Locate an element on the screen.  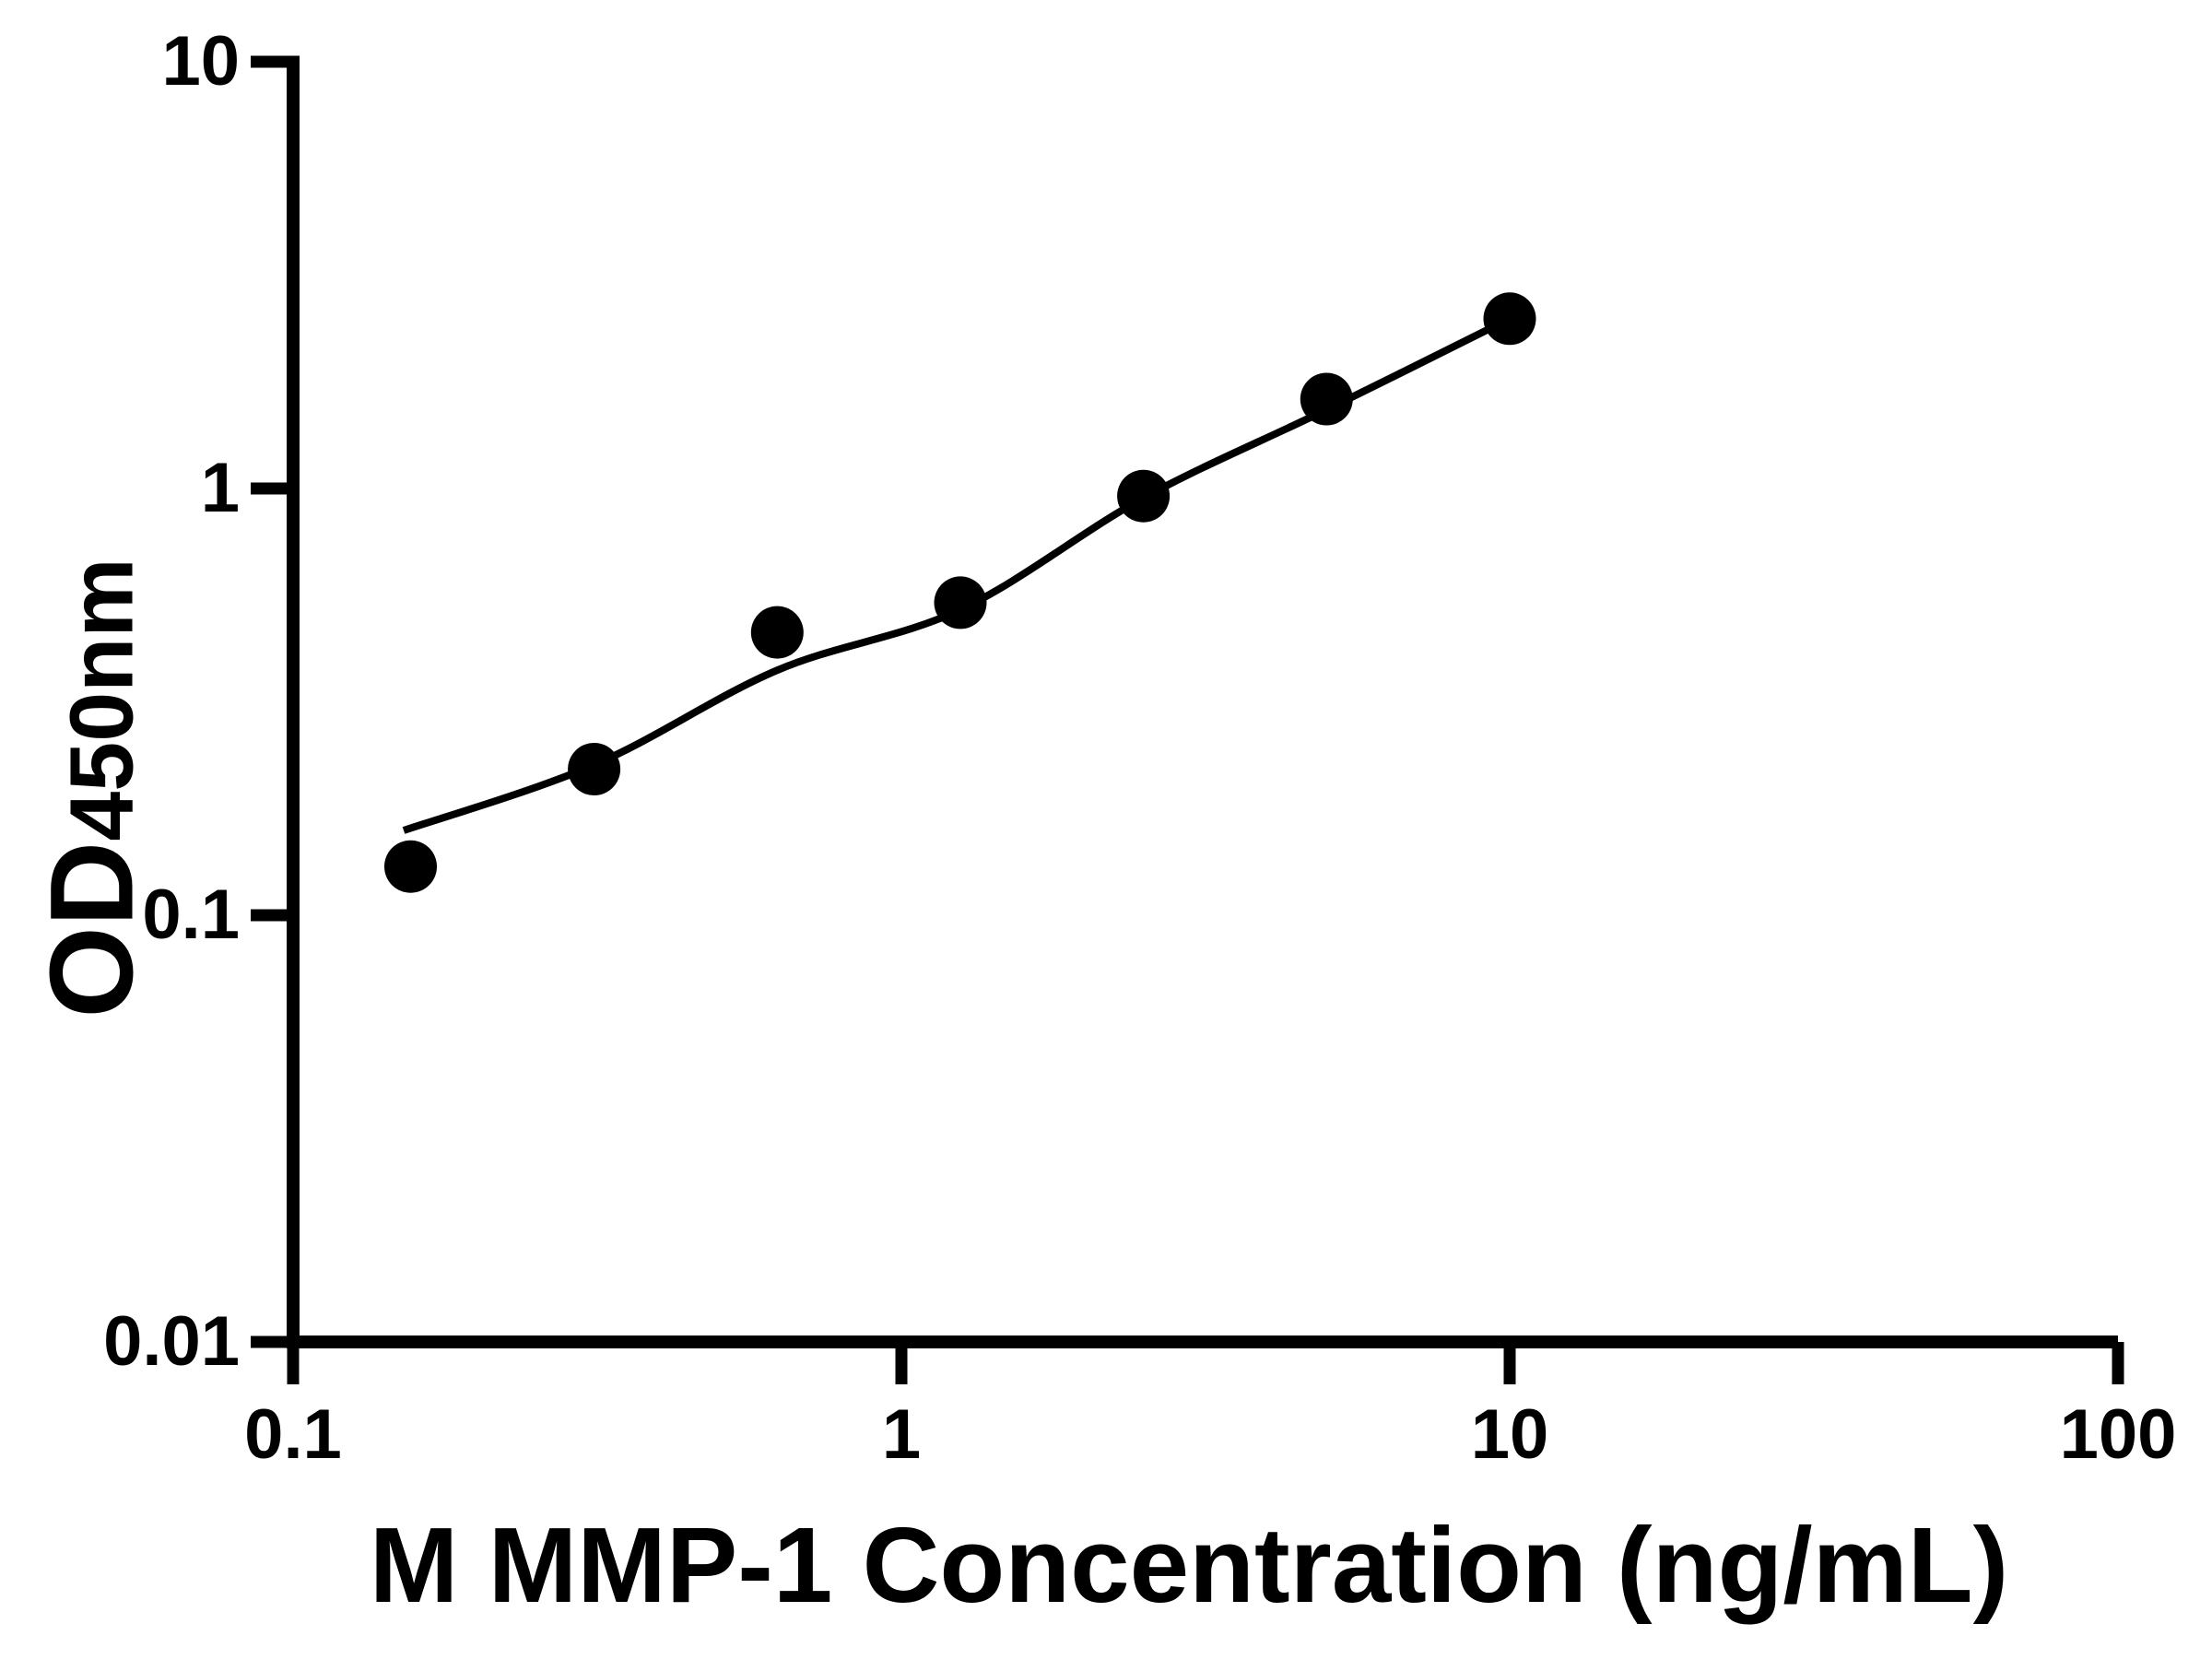
y-axis-tick-label: 10 is located at coordinates (200, 61).